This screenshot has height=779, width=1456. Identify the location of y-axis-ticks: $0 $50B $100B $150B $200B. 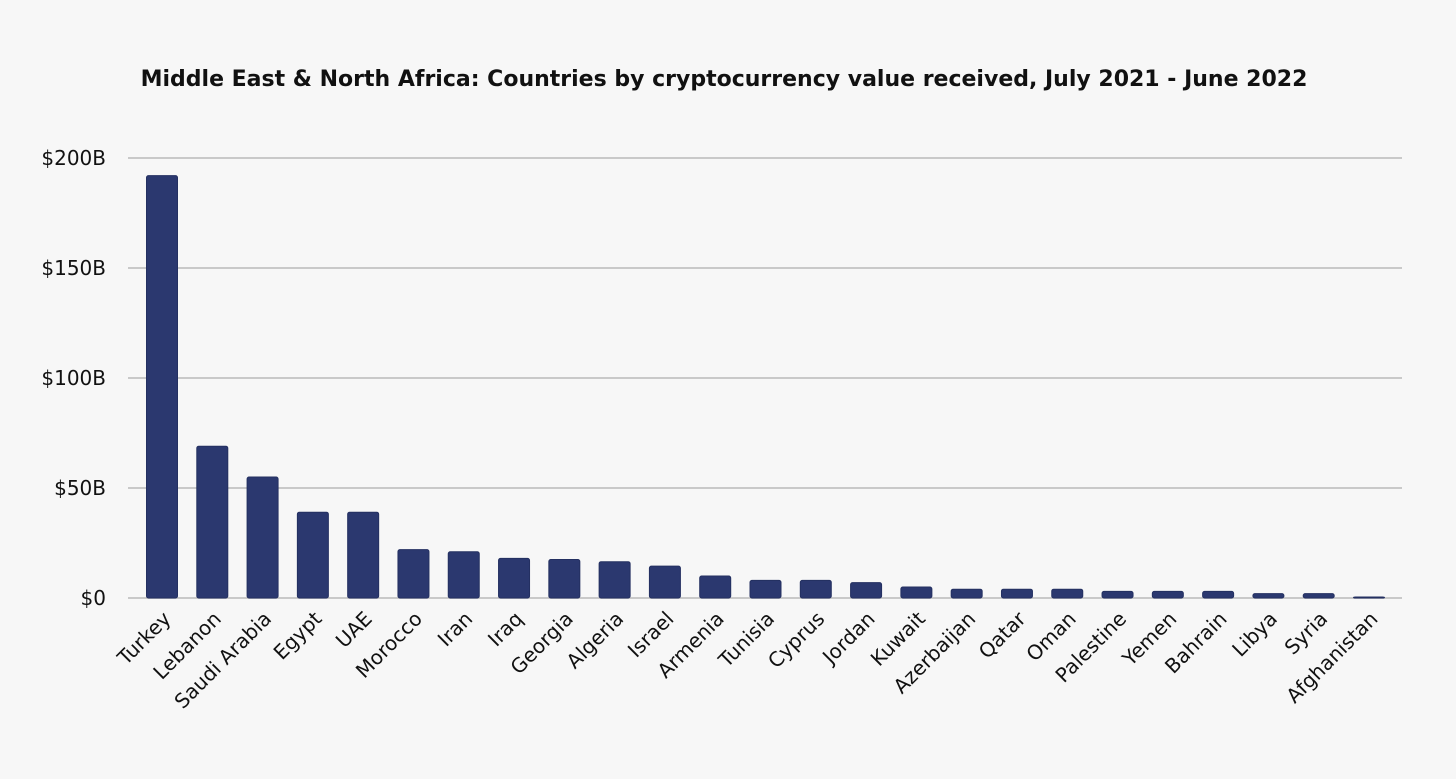
(73, 378).